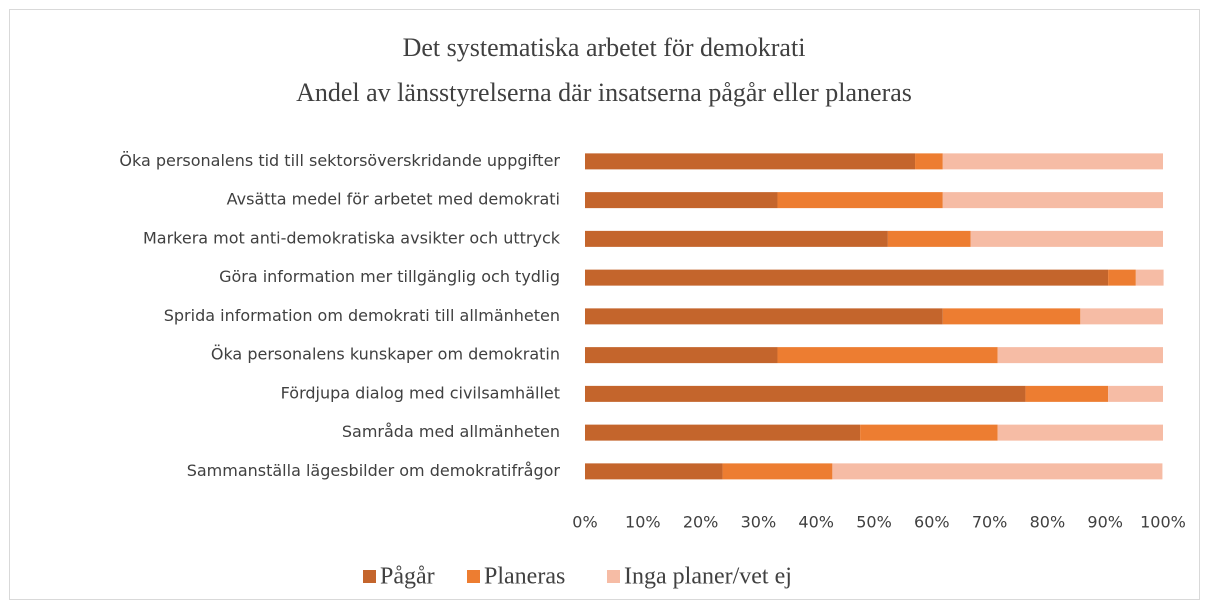  I want to click on chart-title: Det systematiska arbetet för demokrati, so click(604, 47).